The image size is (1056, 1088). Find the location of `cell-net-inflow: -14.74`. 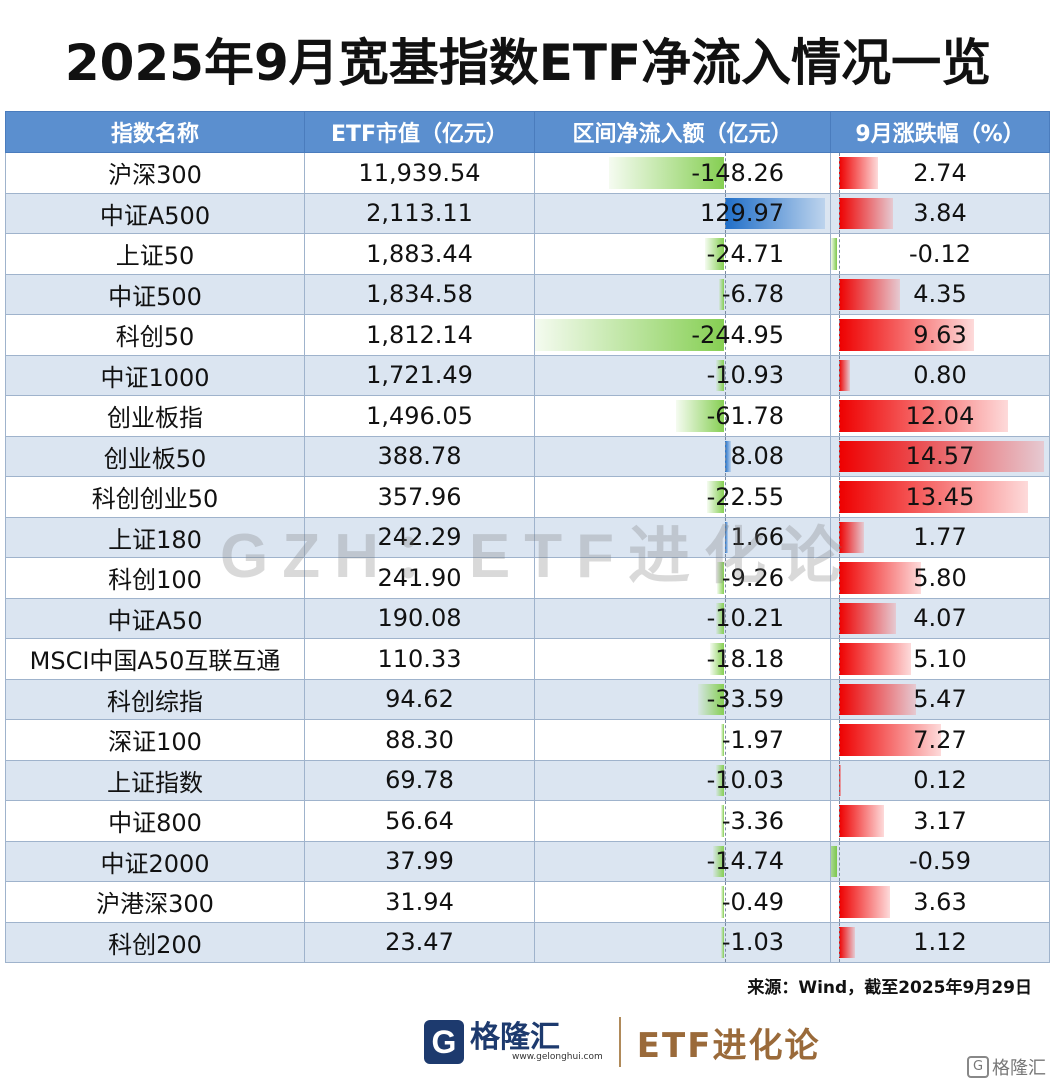

cell-net-inflow: -14.74 is located at coordinates (682, 861).